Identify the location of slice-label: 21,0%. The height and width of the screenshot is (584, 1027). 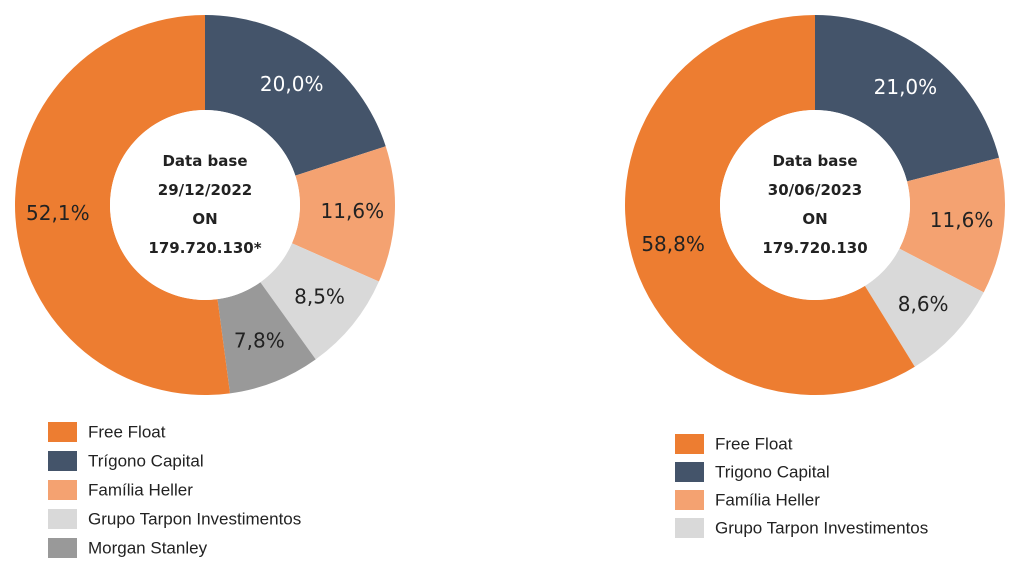
(906, 87).